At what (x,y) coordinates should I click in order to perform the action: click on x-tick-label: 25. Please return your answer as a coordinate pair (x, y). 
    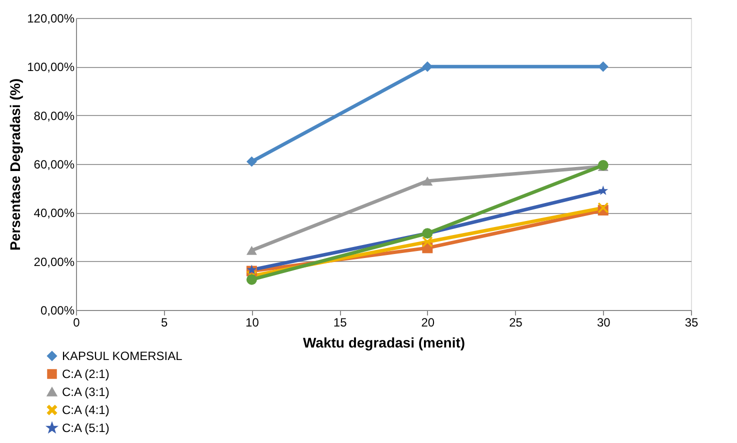
    Looking at the image, I should click on (516, 323).